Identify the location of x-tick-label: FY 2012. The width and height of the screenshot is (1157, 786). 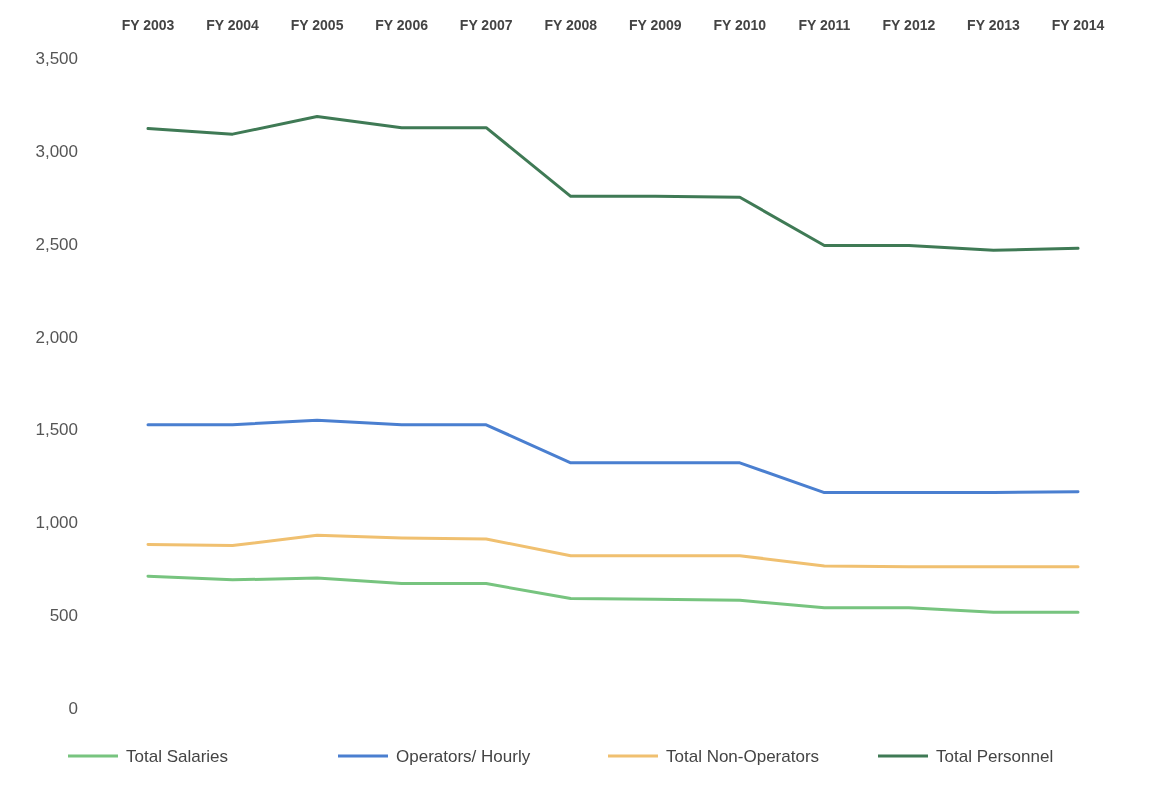
(909, 25).